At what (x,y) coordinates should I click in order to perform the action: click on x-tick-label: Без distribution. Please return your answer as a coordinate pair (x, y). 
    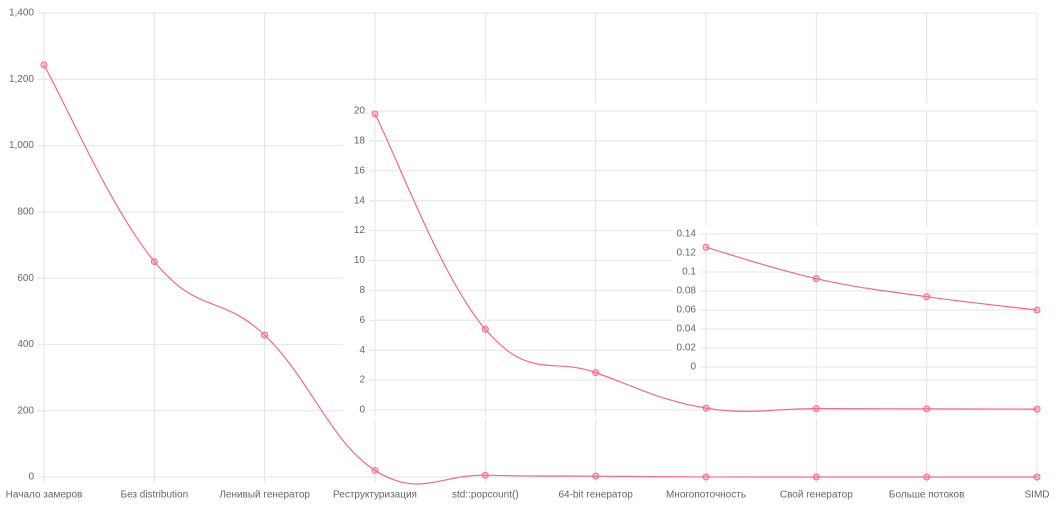
    Looking at the image, I should click on (155, 495).